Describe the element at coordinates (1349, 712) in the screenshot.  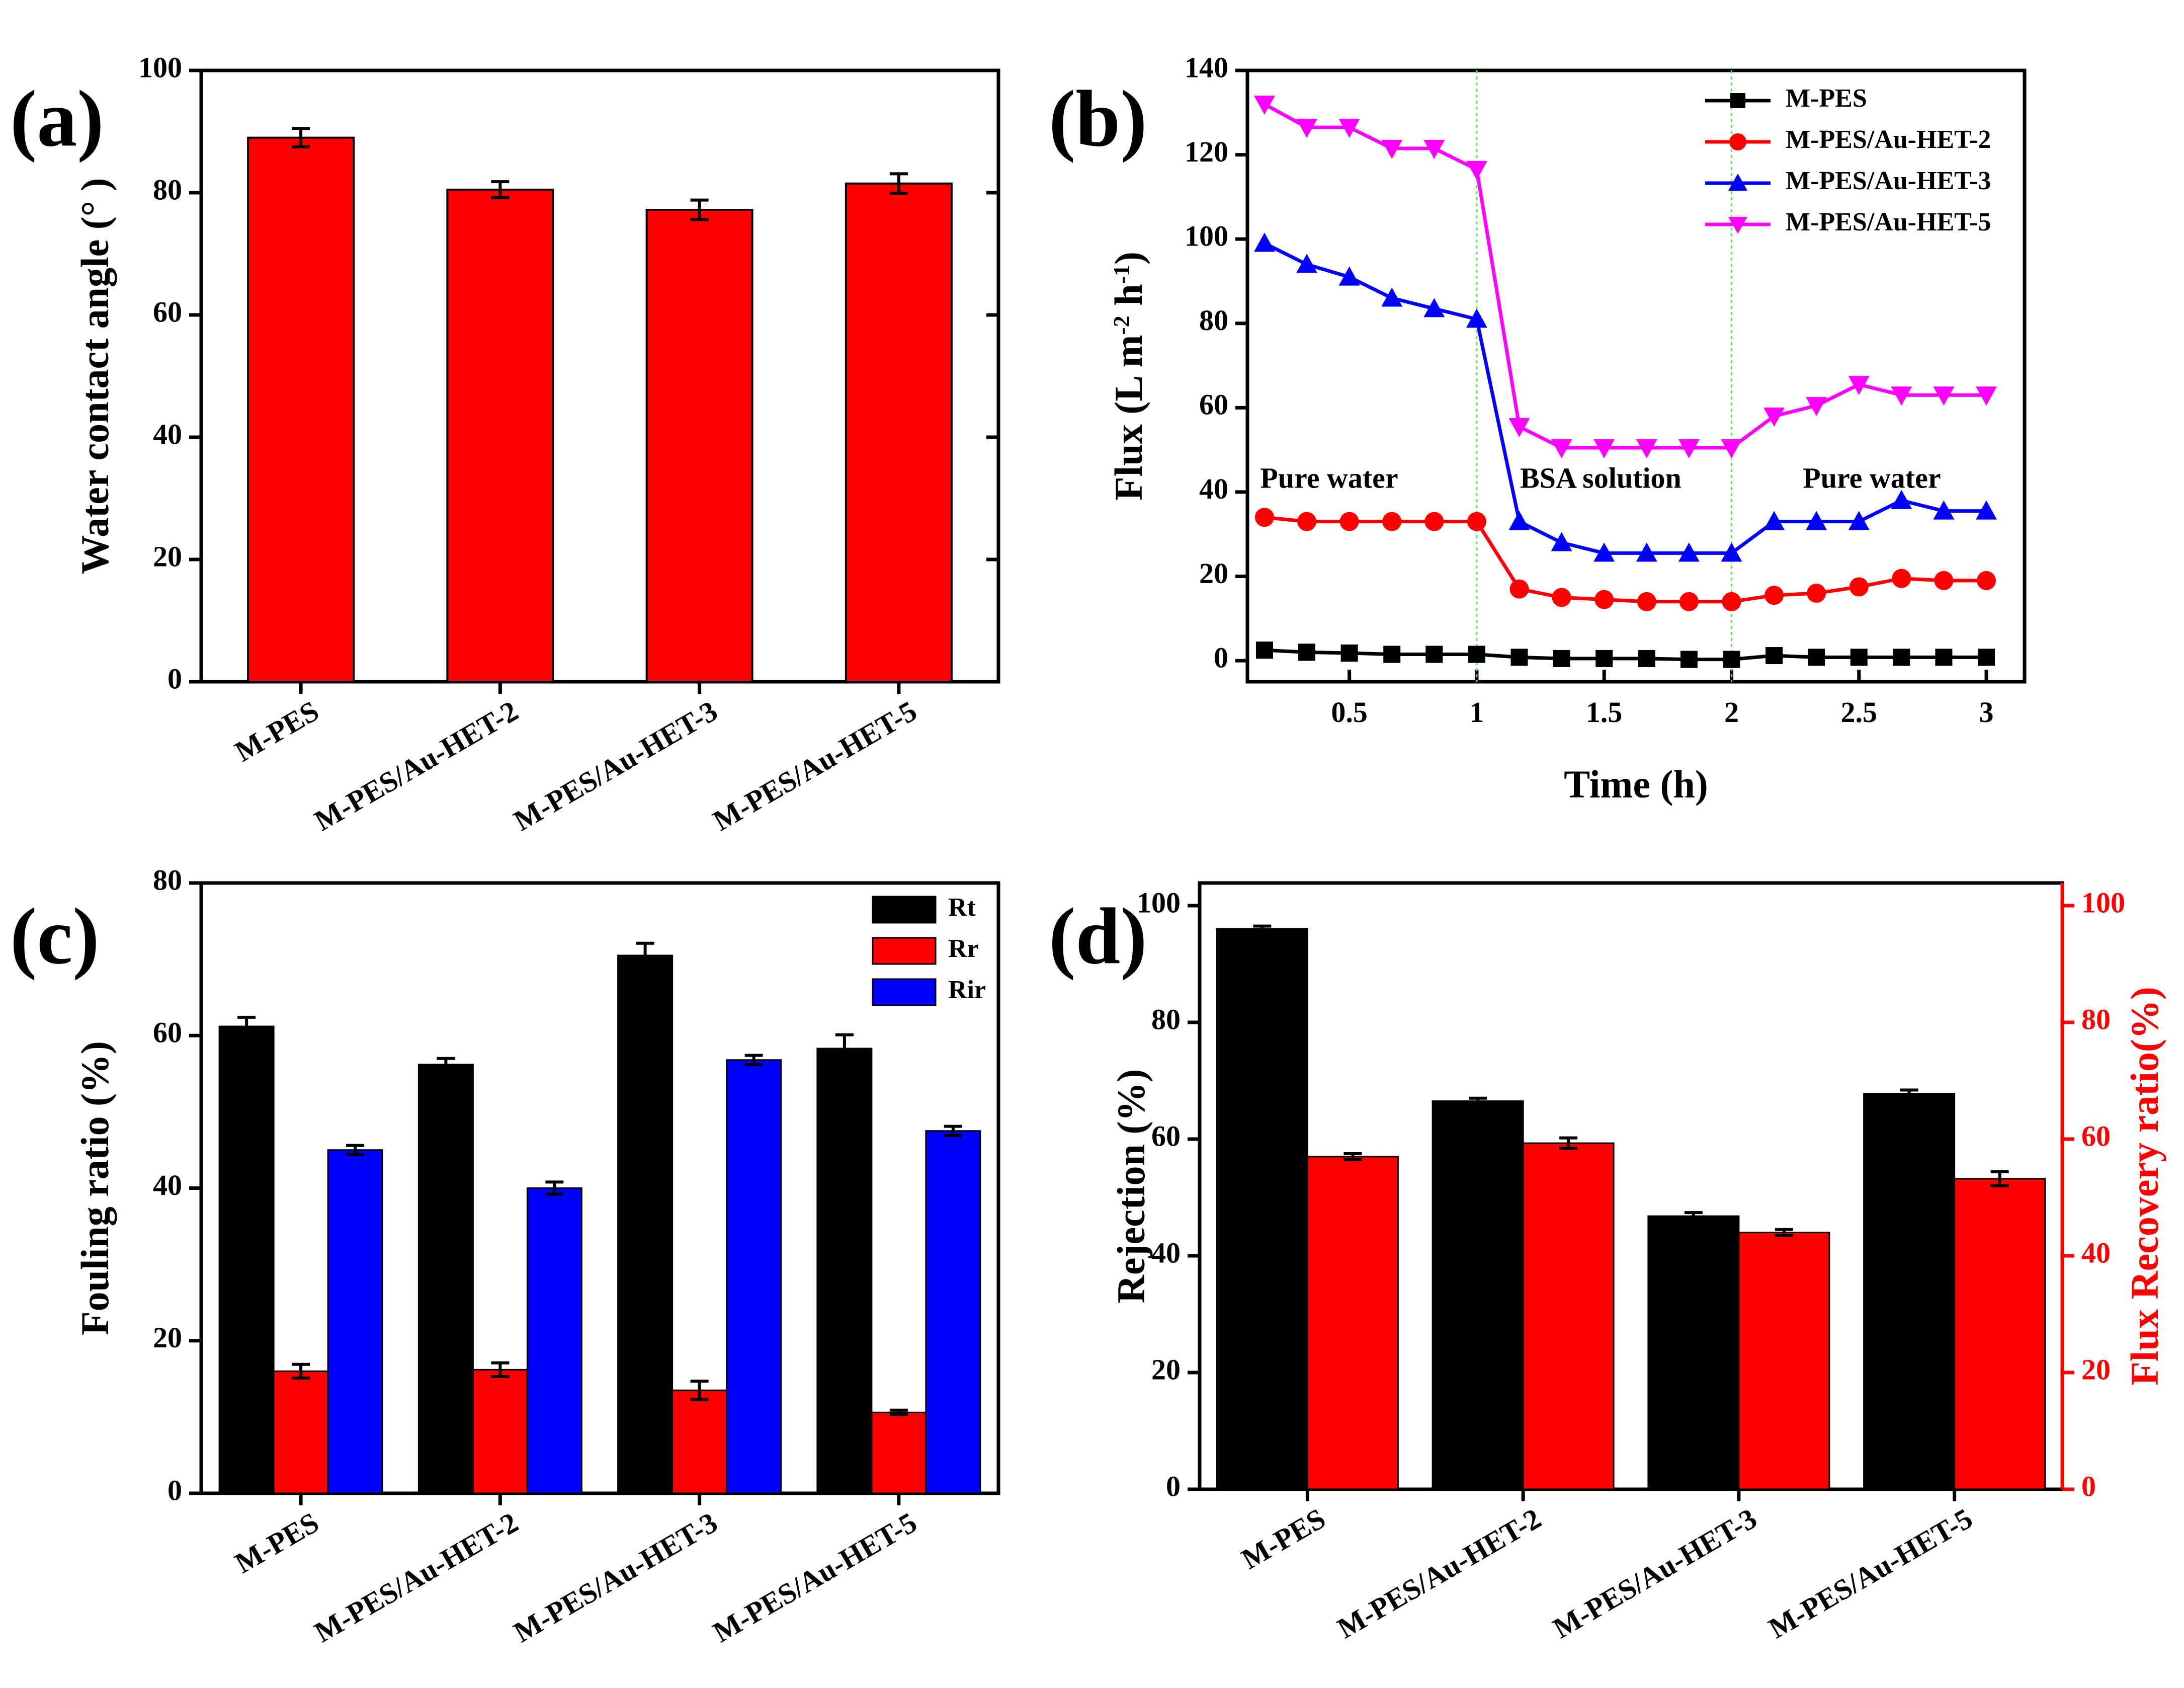
I see `x-tick-label: 0.5` at that location.